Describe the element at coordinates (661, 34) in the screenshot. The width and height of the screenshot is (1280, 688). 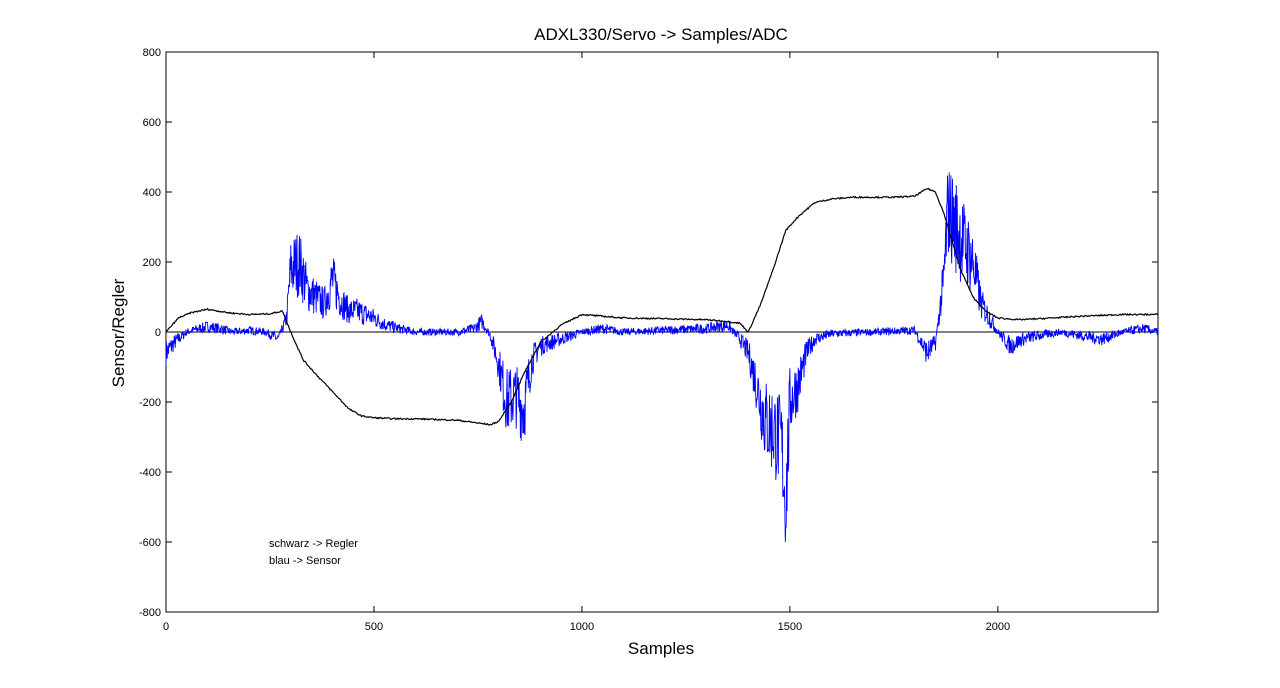
I see `chart-title: ADXL330/Servo -> Samples/ADC` at that location.